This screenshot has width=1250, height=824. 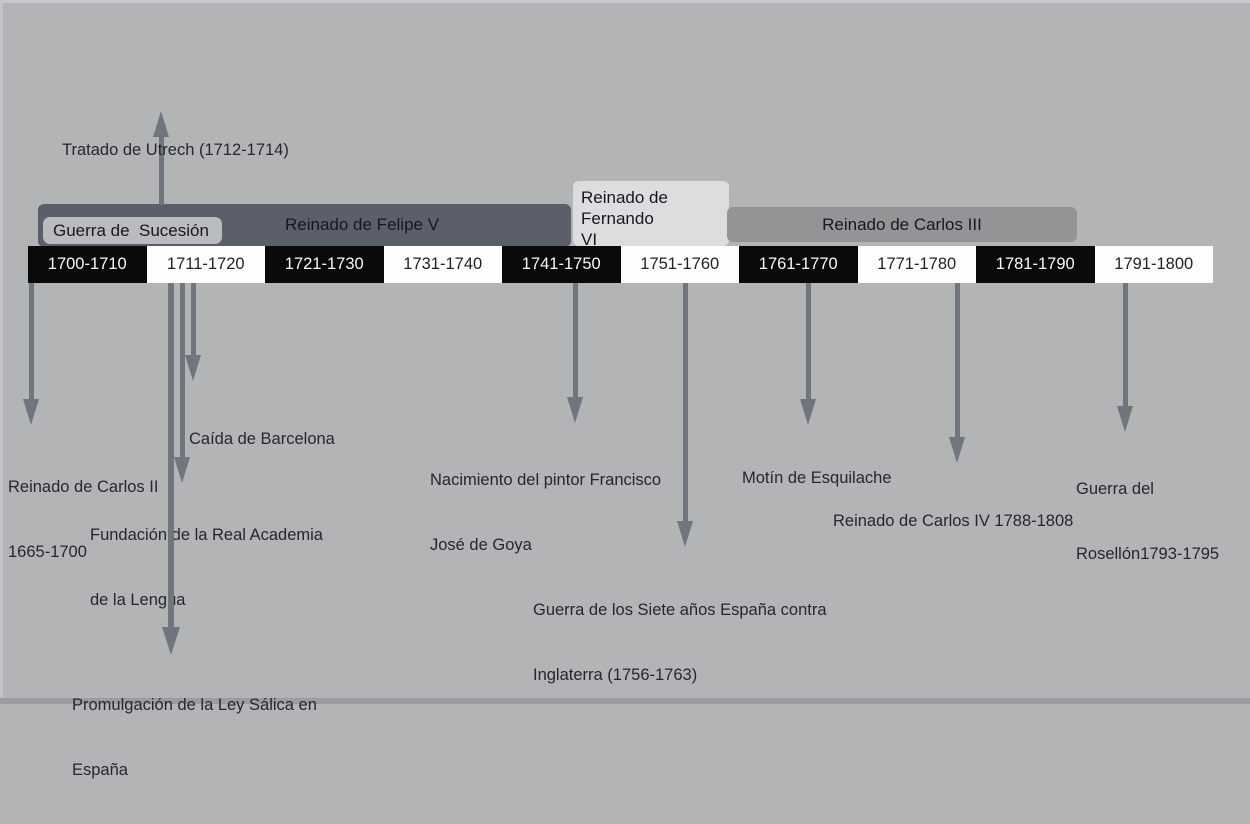 I want to click on reign-box-guerra-sucesion: Guerra de Sucesión, so click(x=132, y=230).